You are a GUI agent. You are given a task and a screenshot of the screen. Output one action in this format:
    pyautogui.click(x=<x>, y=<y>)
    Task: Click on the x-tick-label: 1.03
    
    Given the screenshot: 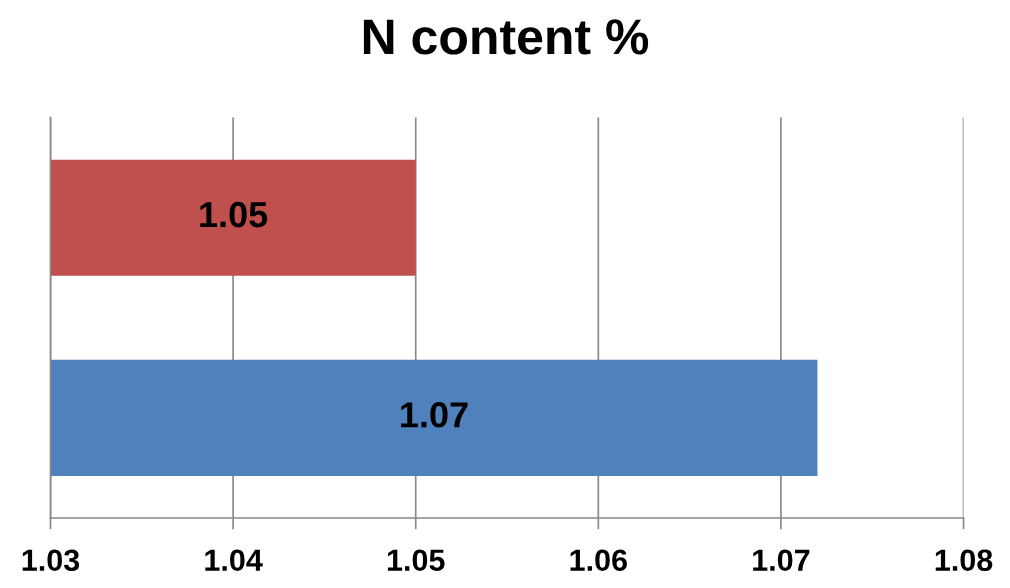 What is the action you would take?
    pyautogui.click(x=51, y=560)
    